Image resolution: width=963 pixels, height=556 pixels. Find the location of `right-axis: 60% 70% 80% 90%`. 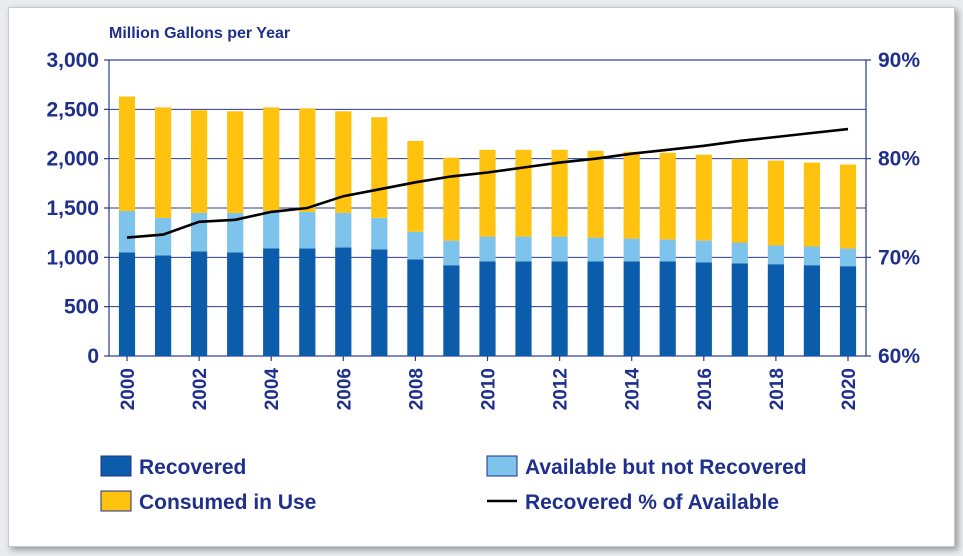

right-axis: 60% 70% 80% 90% is located at coordinates (893, 208).